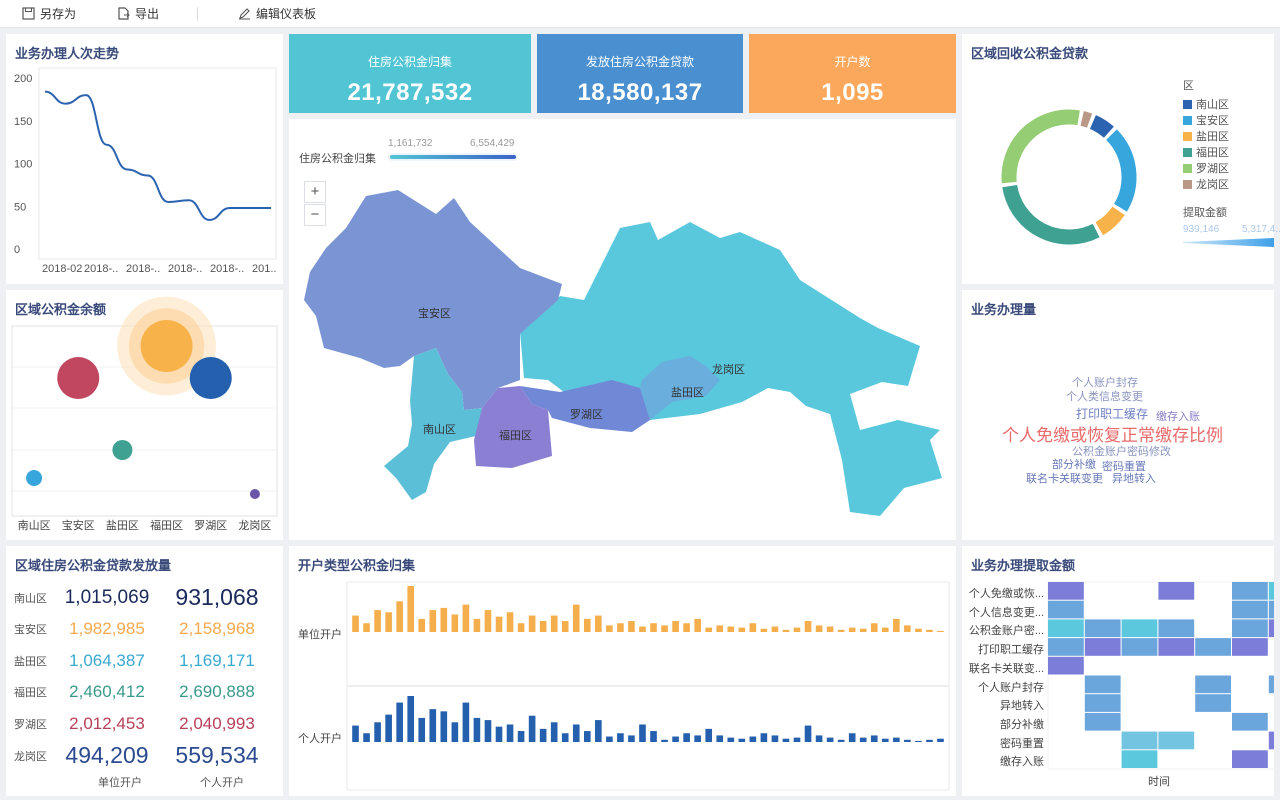 The width and height of the screenshot is (1280, 800). Describe the element at coordinates (210, 378) in the screenshot. I see `bubble-point` at that location.